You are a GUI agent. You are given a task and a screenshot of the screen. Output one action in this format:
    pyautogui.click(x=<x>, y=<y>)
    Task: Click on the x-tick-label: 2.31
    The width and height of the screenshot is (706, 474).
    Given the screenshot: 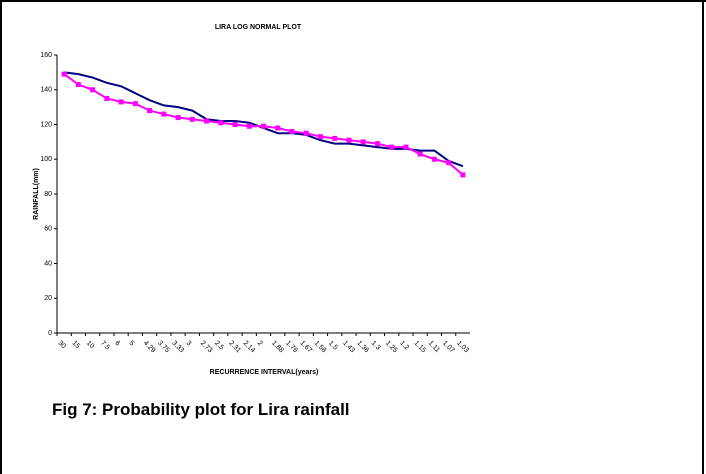 What is the action you would take?
    pyautogui.click(x=234, y=347)
    